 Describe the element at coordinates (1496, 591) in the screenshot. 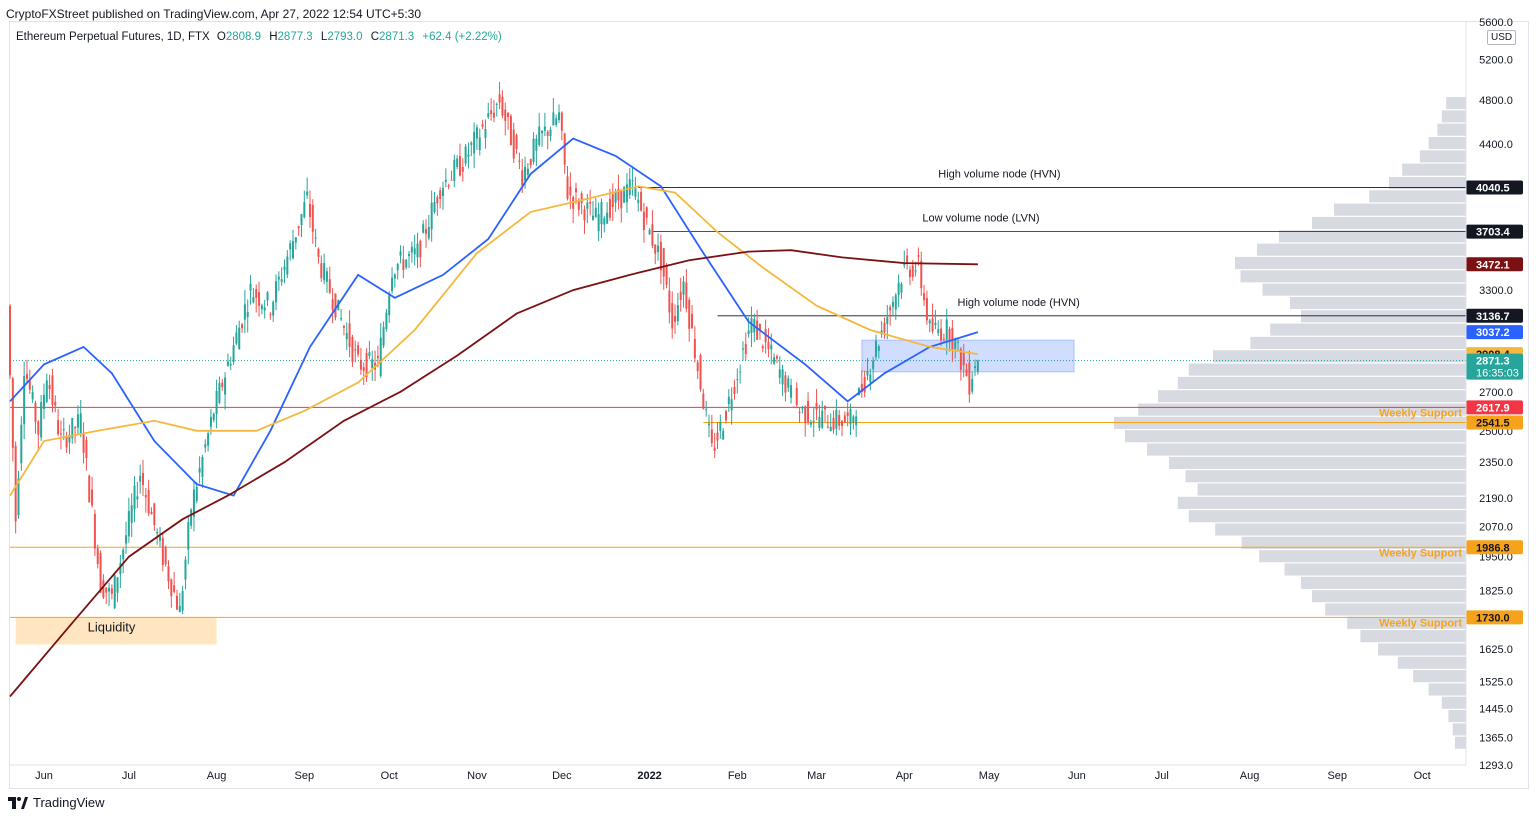

I see `price-tick-label: 1825.0` at that location.